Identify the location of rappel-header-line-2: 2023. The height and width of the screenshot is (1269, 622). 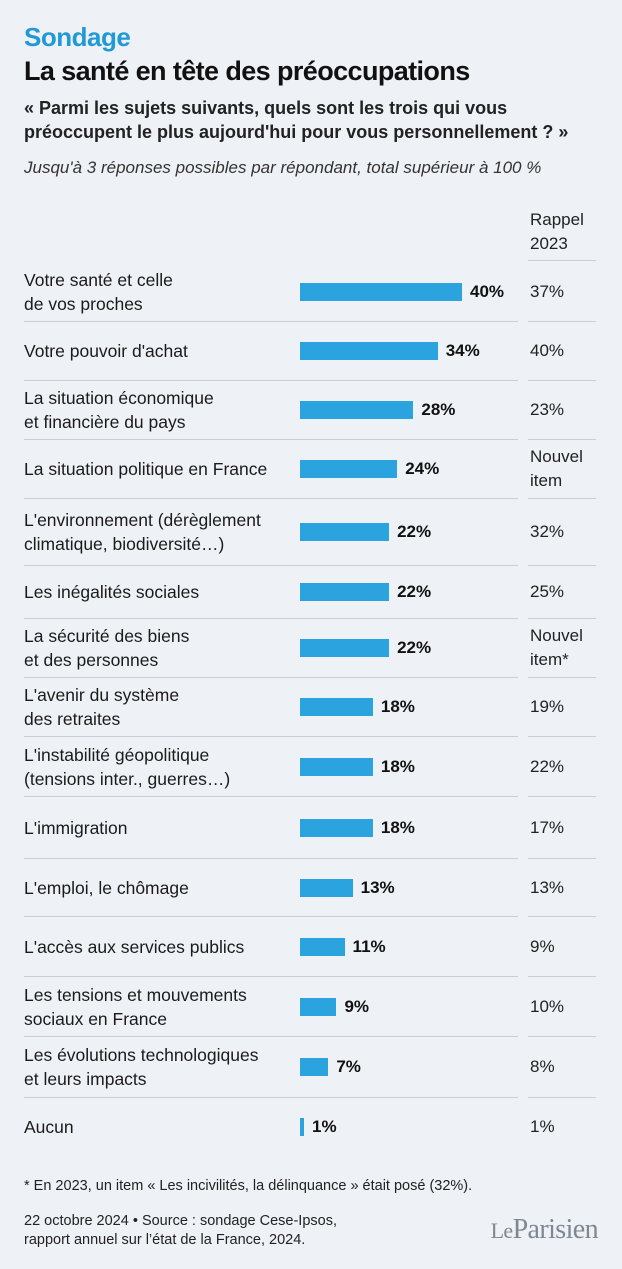
(549, 243).